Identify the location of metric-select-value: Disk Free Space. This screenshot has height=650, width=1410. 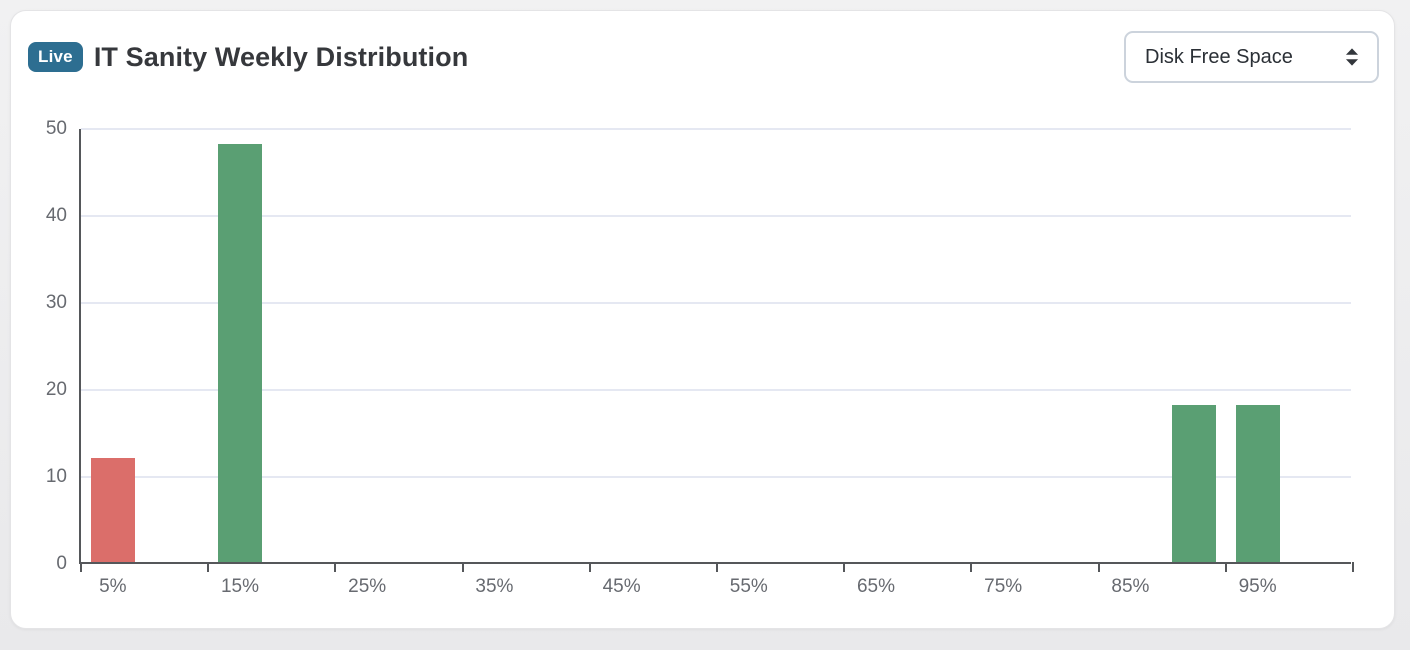
(1219, 56).